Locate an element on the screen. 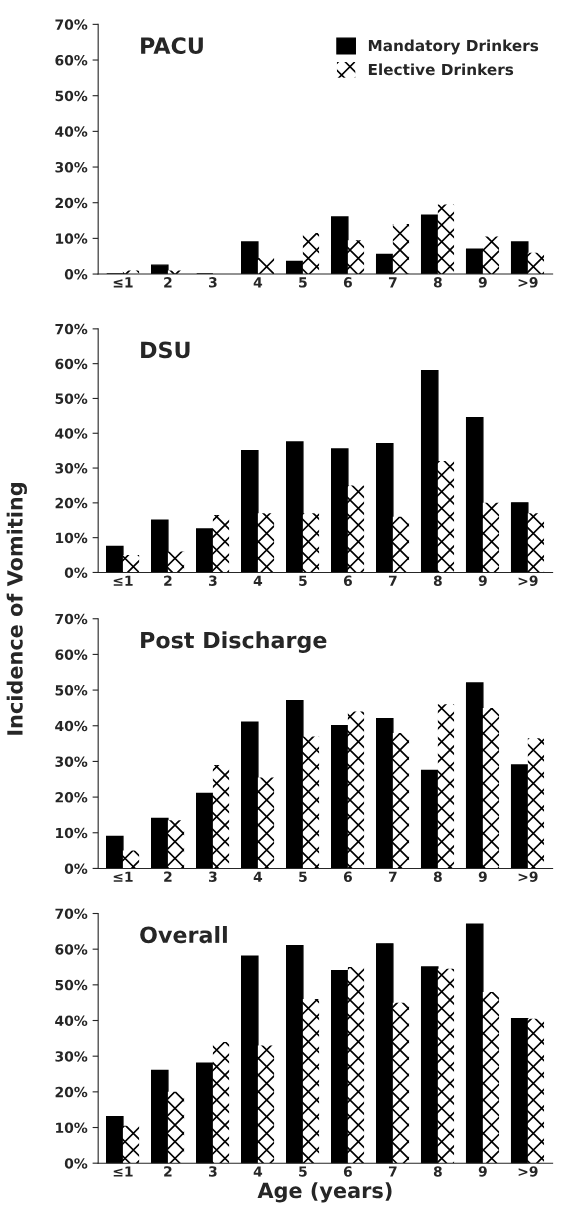 The width and height of the screenshot is (561, 1218). legend-label: Mandatory Drinkers is located at coordinates (453, 47).